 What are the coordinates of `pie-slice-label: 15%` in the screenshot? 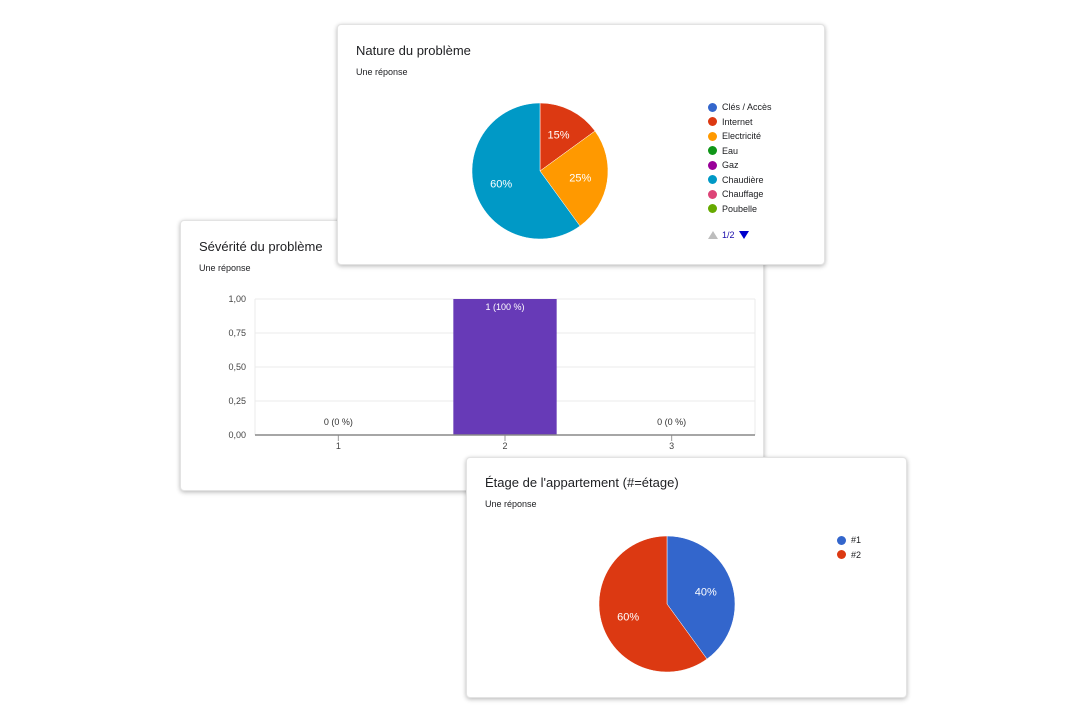 It's located at (559, 136).